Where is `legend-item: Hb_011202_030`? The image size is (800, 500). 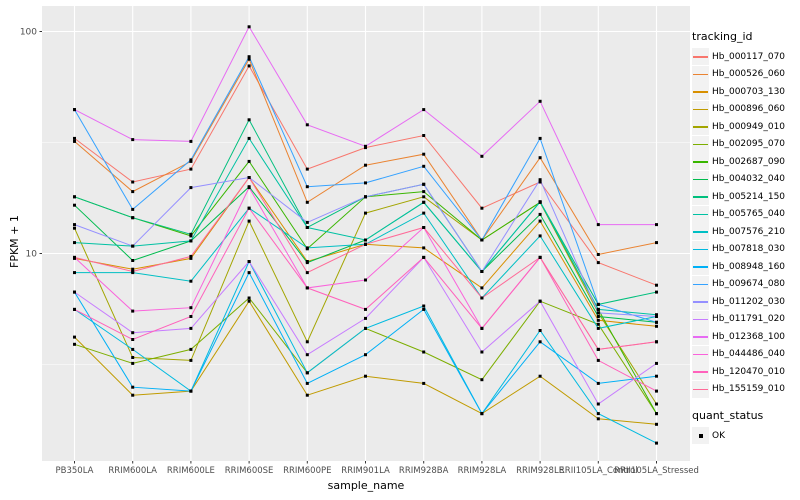
legend-item: Hb_011202_030 is located at coordinates (738, 302).